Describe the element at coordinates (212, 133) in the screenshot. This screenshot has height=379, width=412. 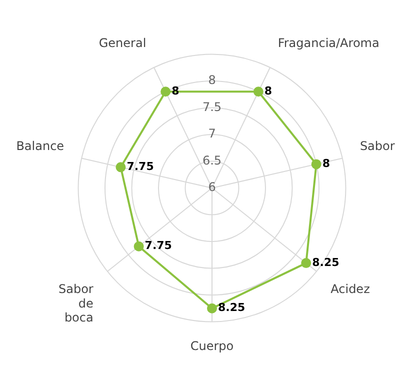
I see `y-tick-label: 7` at that location.